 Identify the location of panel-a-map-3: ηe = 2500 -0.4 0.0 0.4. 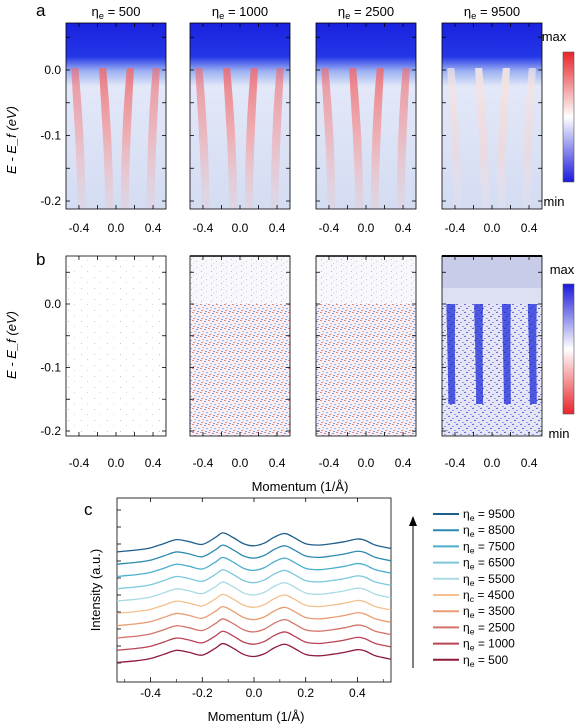
(366, 119).